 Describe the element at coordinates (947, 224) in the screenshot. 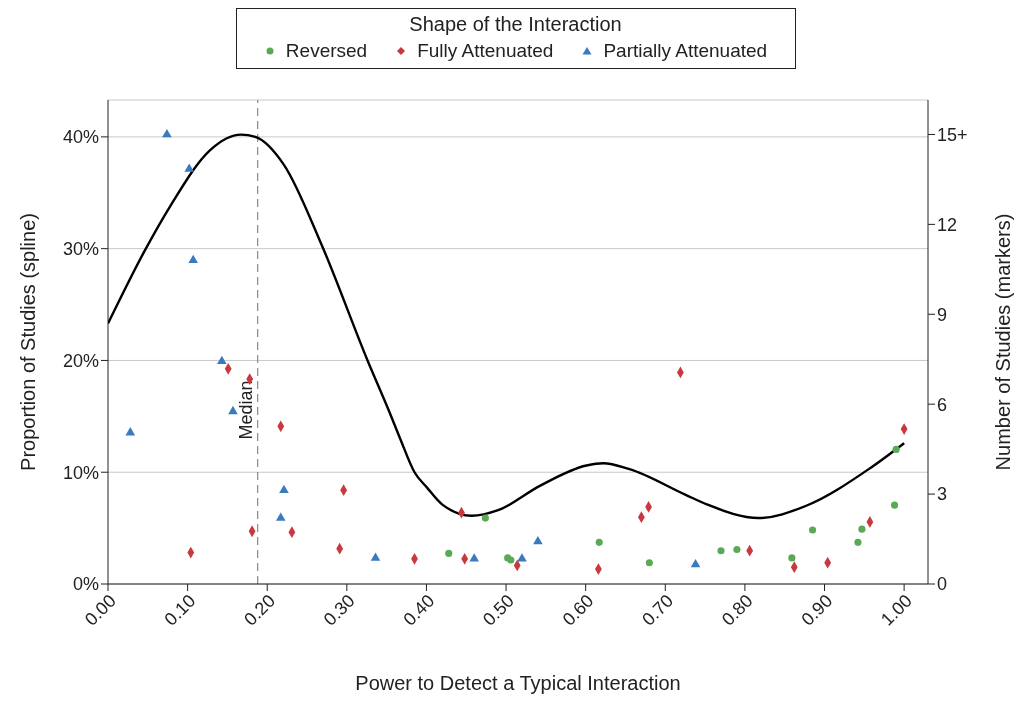

I see `y2-tick-label: 12` at that location.